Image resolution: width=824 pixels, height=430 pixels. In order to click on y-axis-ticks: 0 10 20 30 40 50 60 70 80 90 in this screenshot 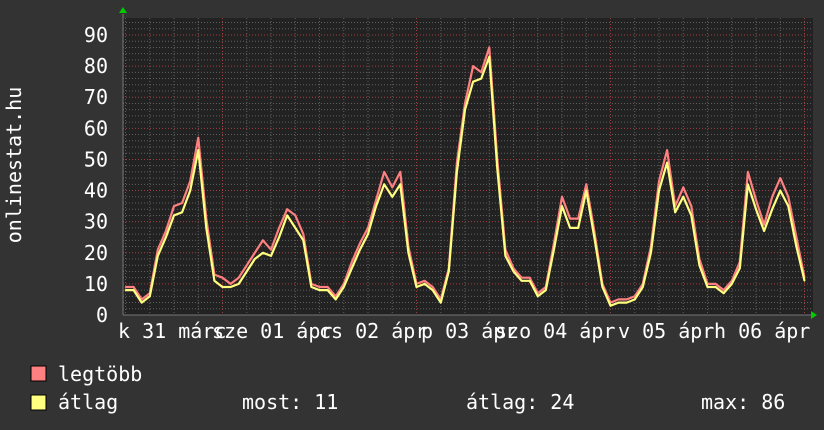, I will do `click(96, 175)`.